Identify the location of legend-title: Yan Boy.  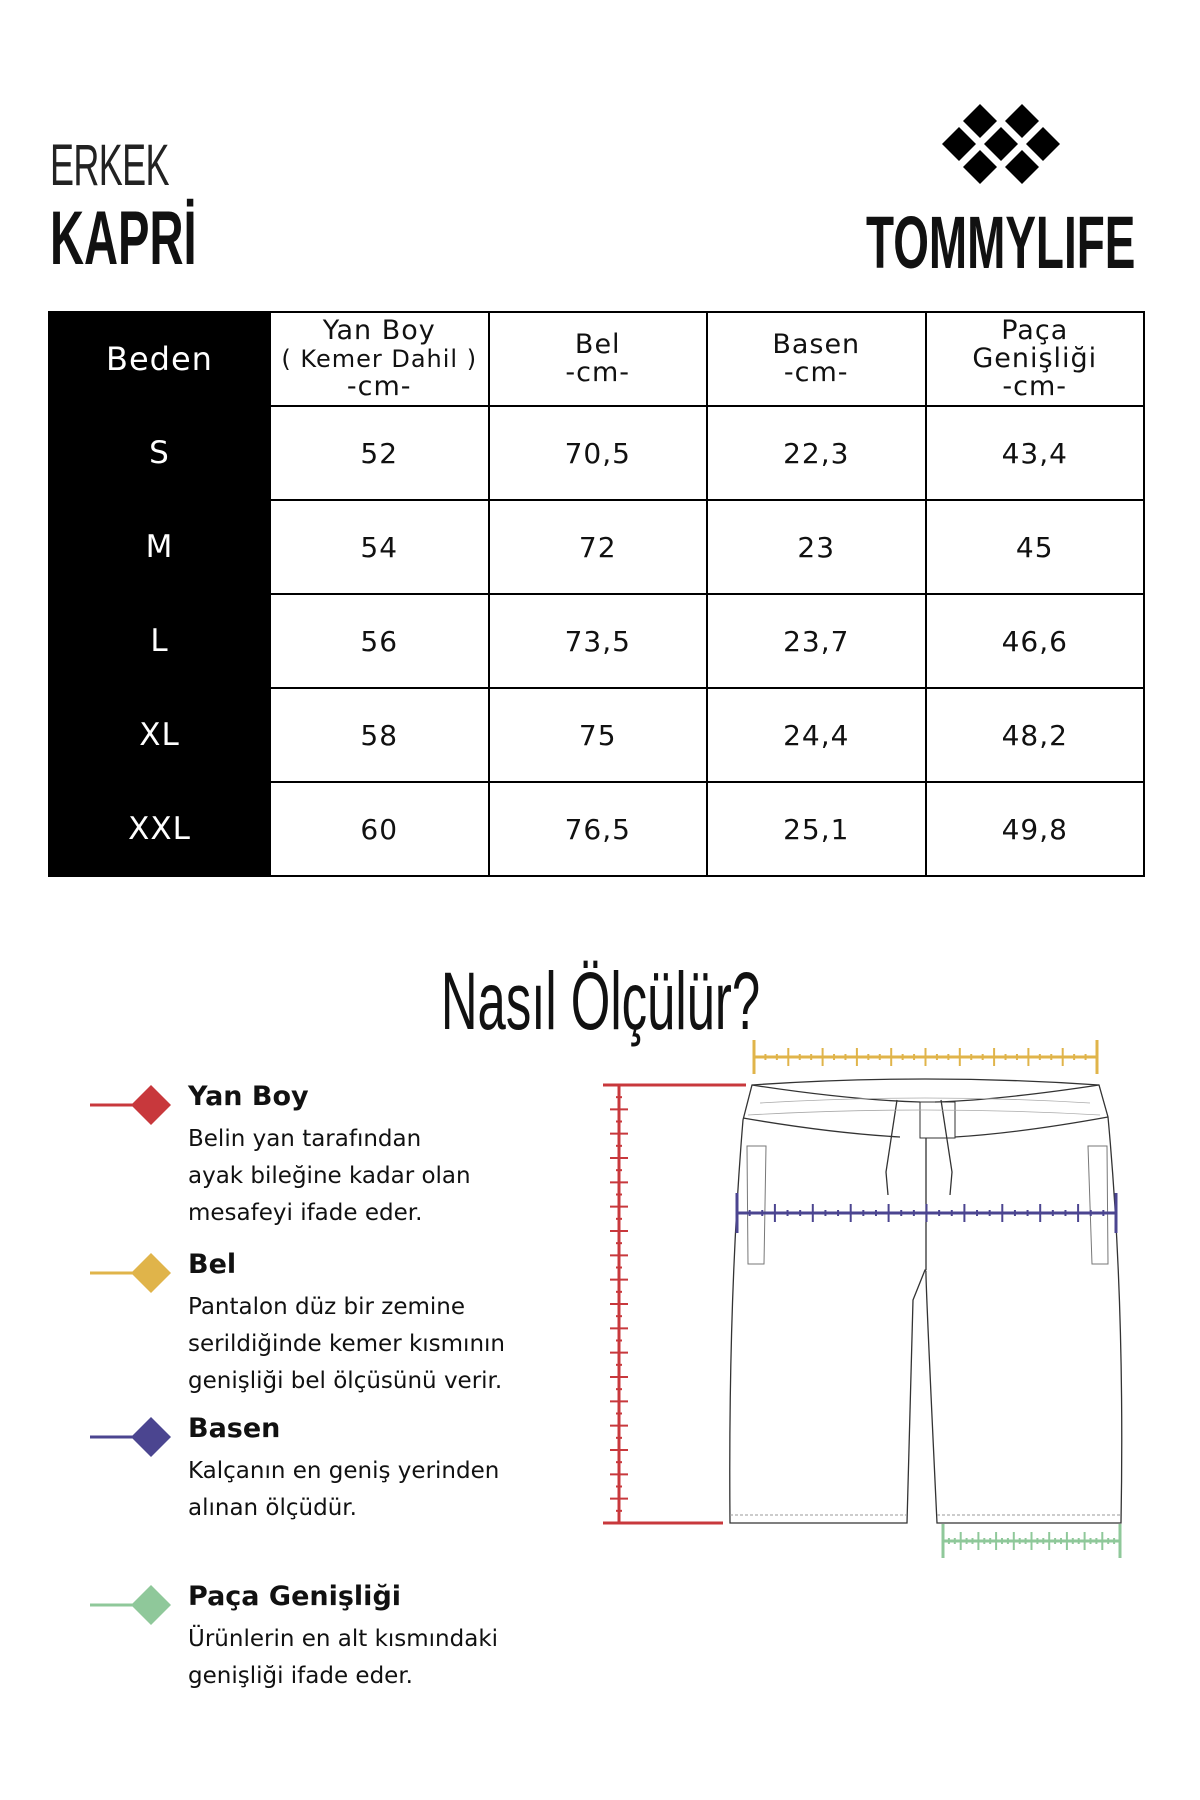
(248, 1096).